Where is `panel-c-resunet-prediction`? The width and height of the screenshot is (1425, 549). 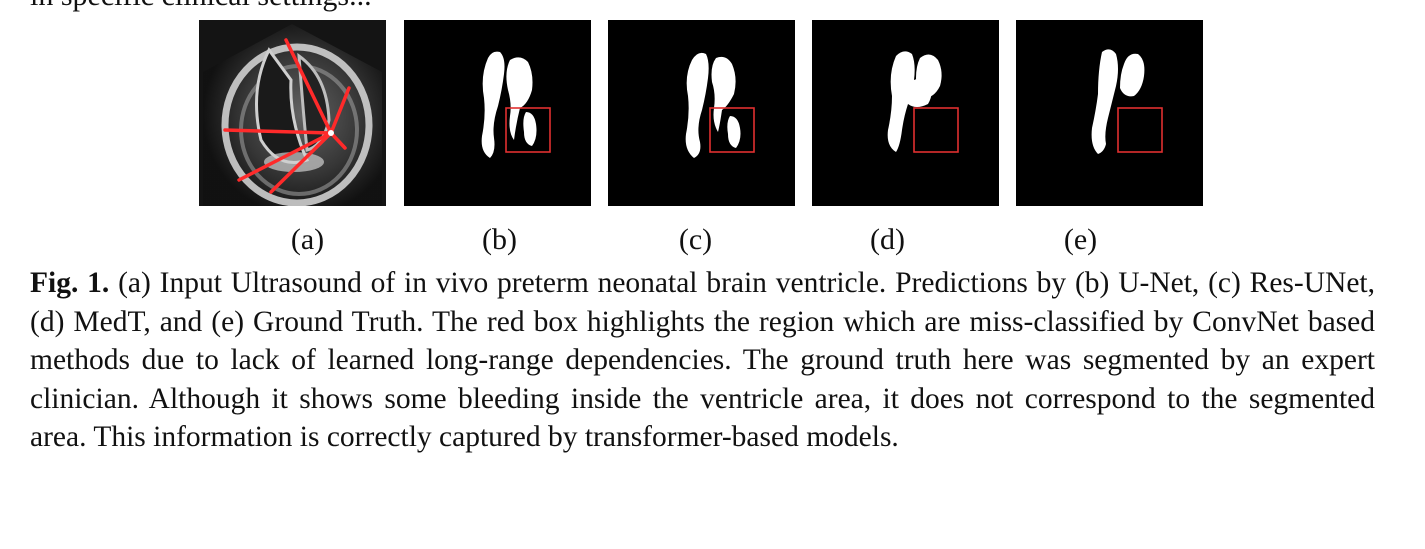 panel-c-resunet-prediction is located at coordinates (701, 113).